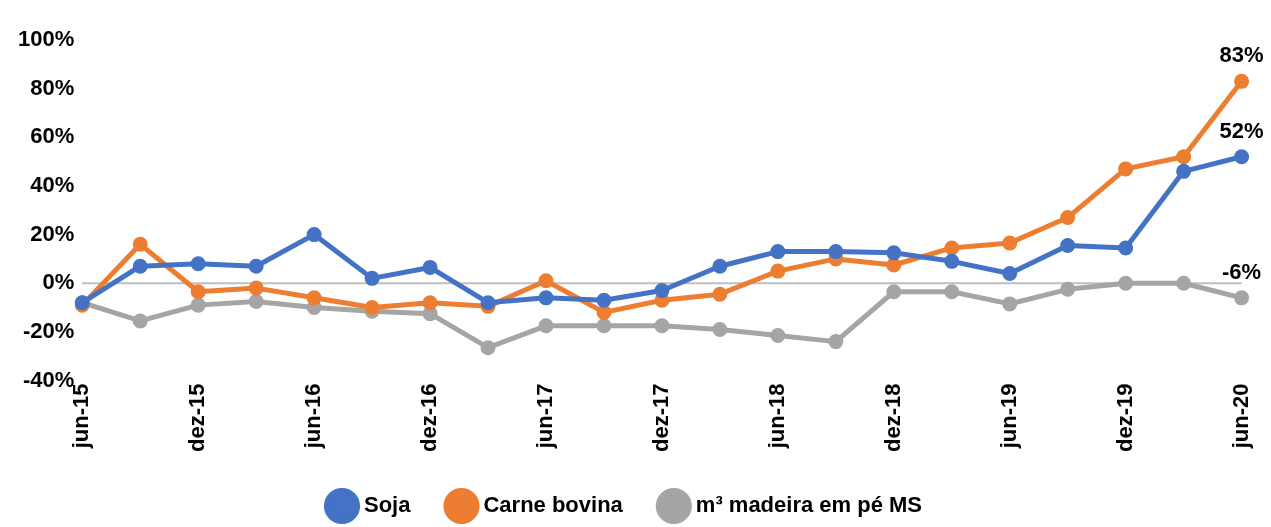 The height and width of the screenshot is (527, 1271). I want to click on y-tick-label: 60%, so click(52, 136).